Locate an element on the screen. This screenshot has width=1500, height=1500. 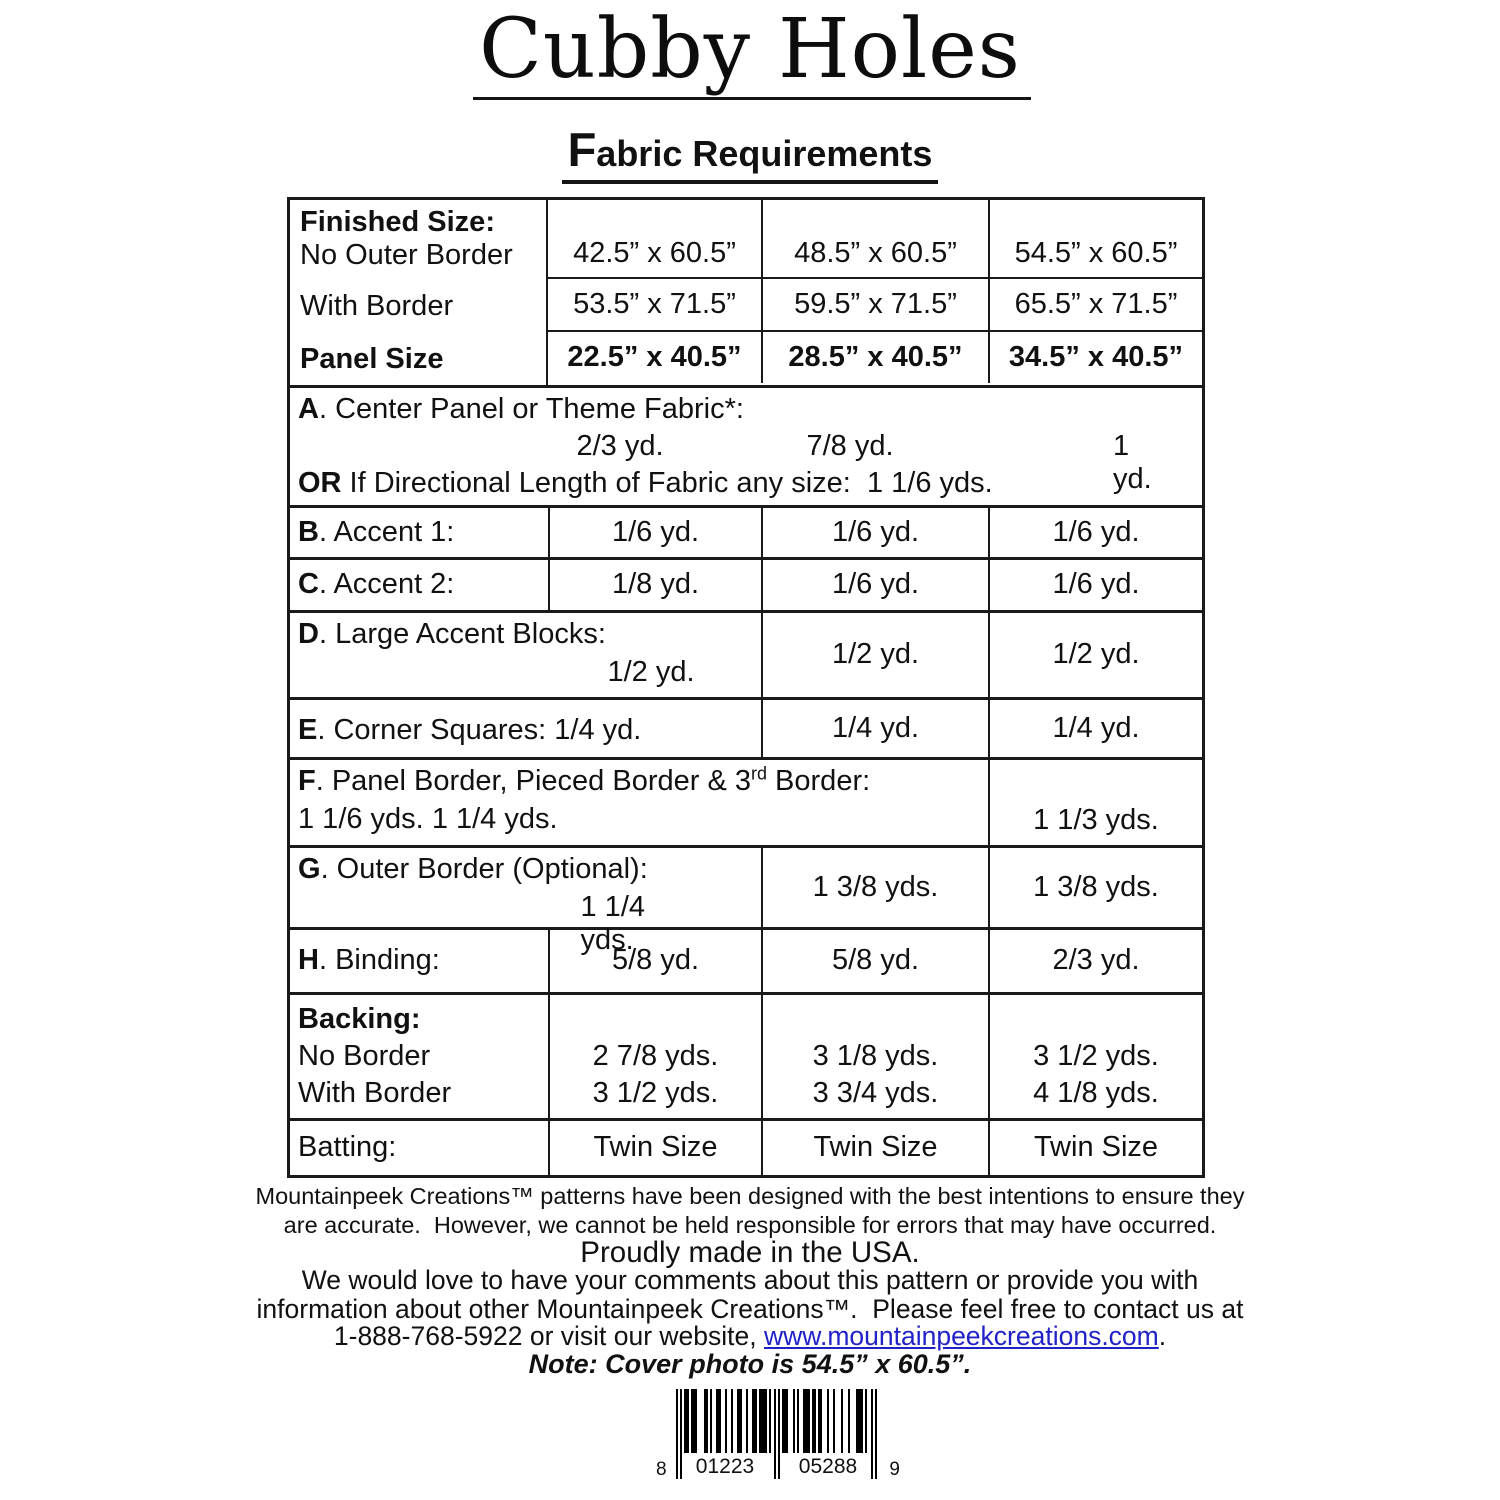
row-g-value: 1 1/4 yds. is located at coordinates (613, 924).